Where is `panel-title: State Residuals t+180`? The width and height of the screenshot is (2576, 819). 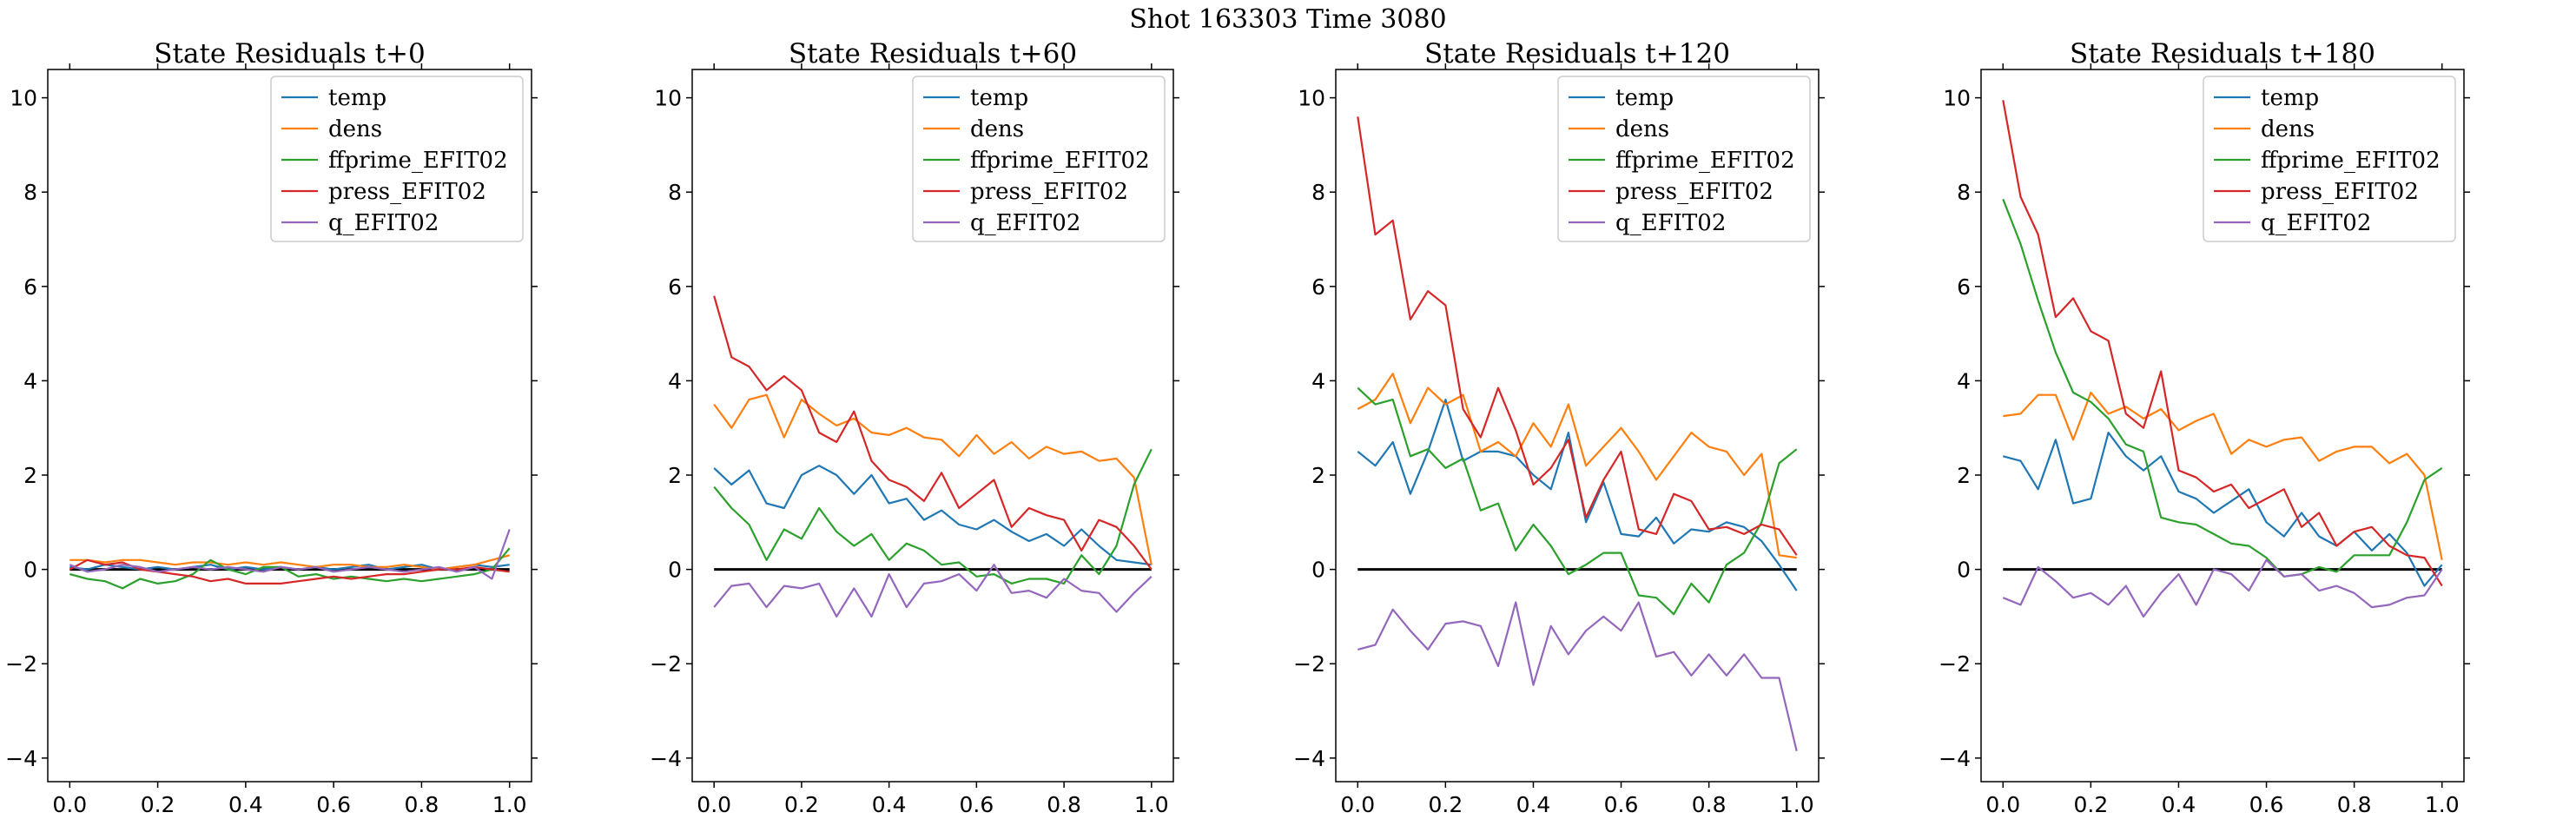
panel-title: State Residuals t+180 is located at coordinates (2222, 53).